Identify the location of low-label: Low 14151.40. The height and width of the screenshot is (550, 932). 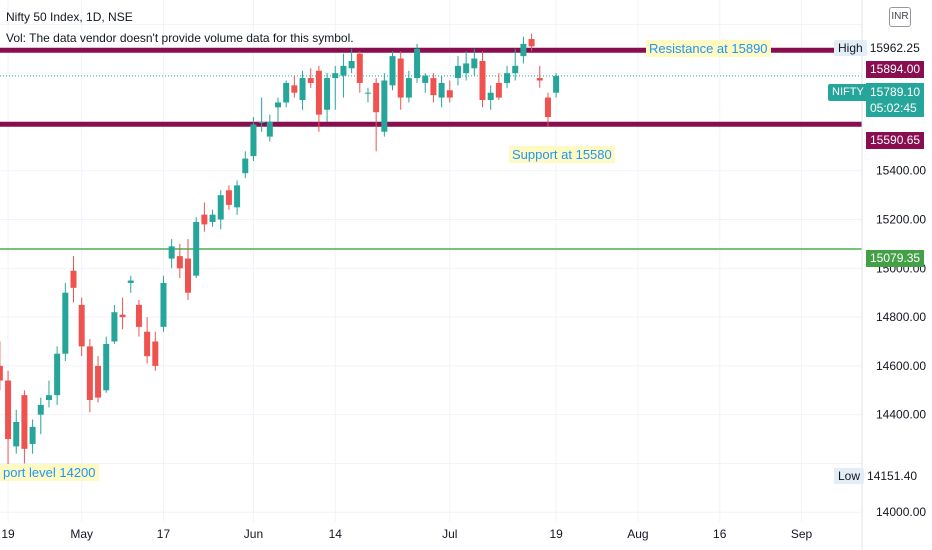
(877, 476).